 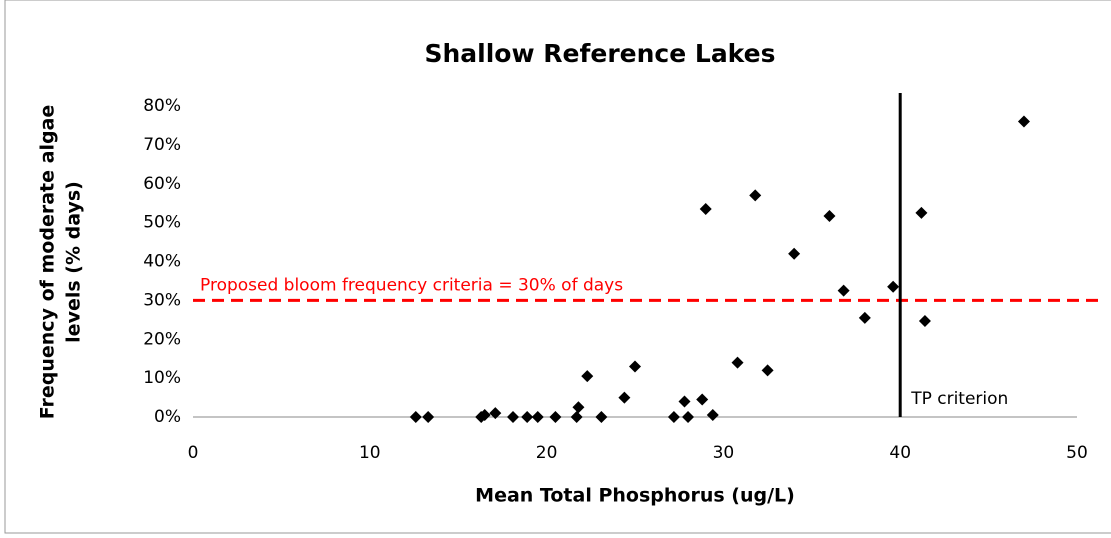 What do you see at coordinates (74, 262) in the screenshot?
I see `y-axis-label-line: levels (% days)` at bounding box center [74, 262].